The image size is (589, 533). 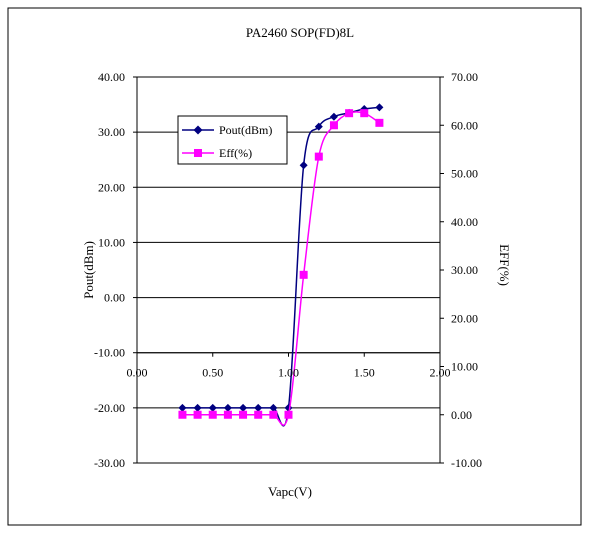 What do you see at coordinates (232, 140) in the screenshot?
I see `legend: Pout(dBm) Eff(%)` at bounding box center [232, 140].